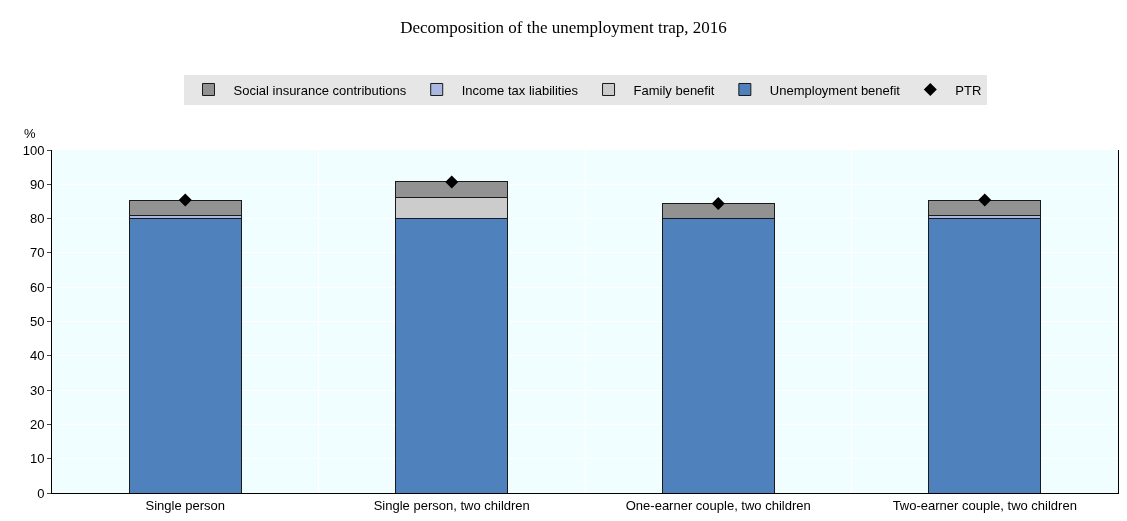 The height and width of the screenshot is (521, 1127). What do you see at coordinates (37, 390) in the screenshot?
I see `y-tick-label: 30` at bounding box center [37, 390].